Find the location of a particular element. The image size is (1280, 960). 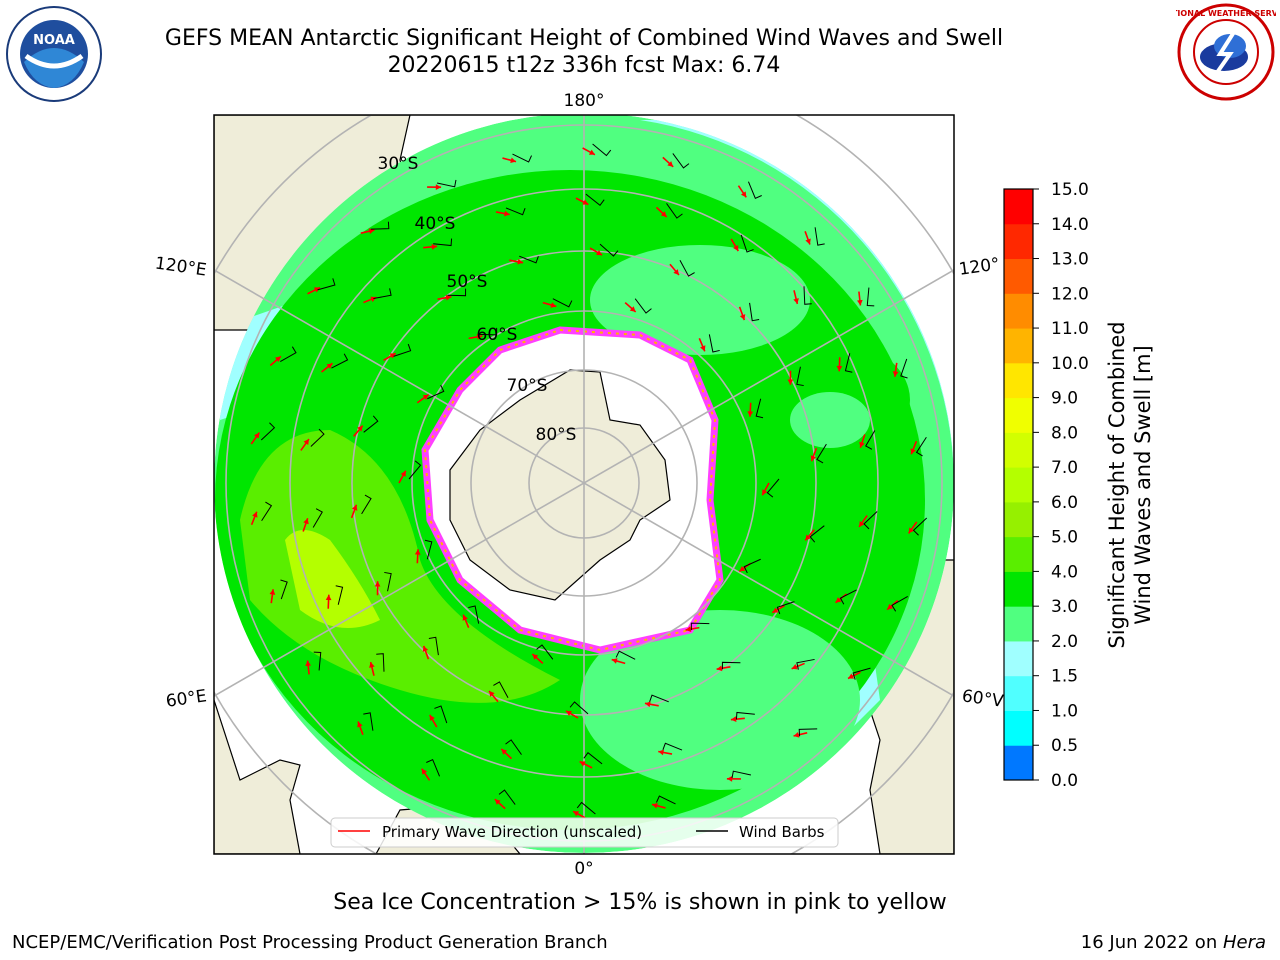

svg-text: NOAA is located at coordinates (54, 40).